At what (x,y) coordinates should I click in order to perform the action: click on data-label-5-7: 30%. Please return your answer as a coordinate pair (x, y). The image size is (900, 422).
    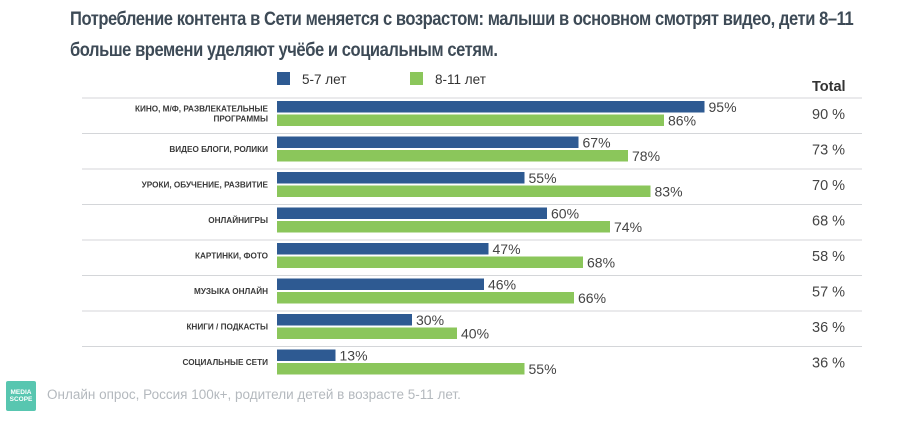
    Looking at the image, I should click on (430, 320).